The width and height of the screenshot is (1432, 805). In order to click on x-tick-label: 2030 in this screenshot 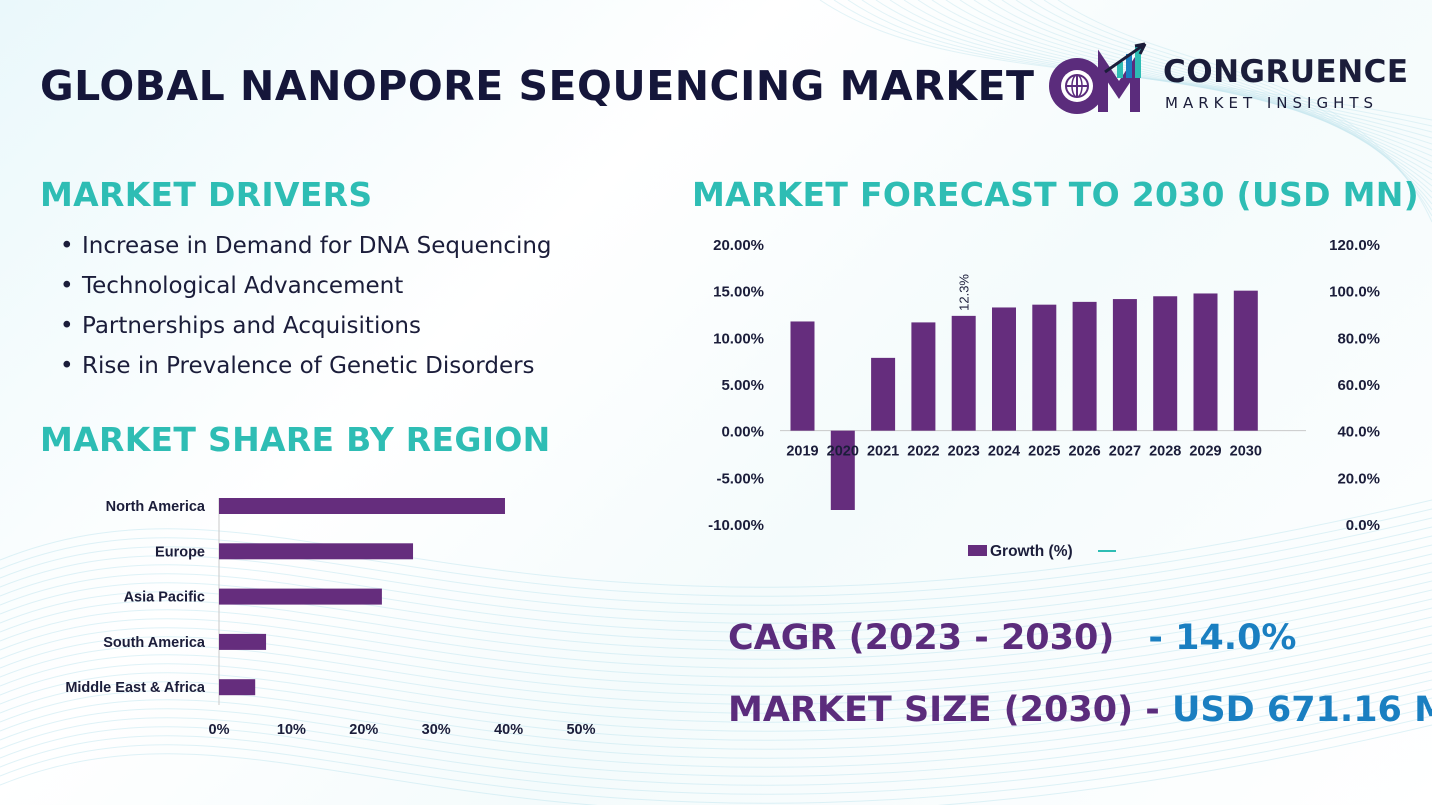, I will do `click(1246, 452)`.